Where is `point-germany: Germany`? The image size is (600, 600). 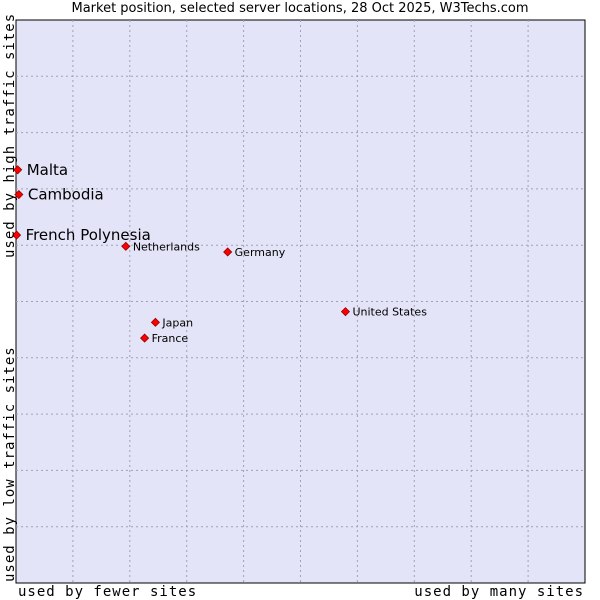 point-germany: Germany is located at coordinates (254, 252).